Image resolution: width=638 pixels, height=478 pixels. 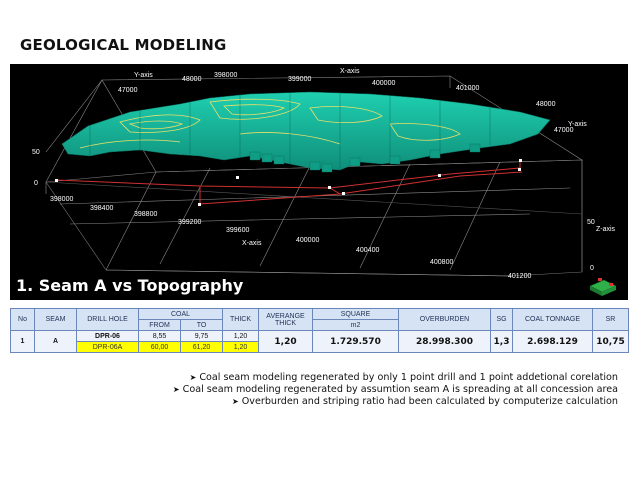 I want to click on drill-points, so click(x=288, y=182).